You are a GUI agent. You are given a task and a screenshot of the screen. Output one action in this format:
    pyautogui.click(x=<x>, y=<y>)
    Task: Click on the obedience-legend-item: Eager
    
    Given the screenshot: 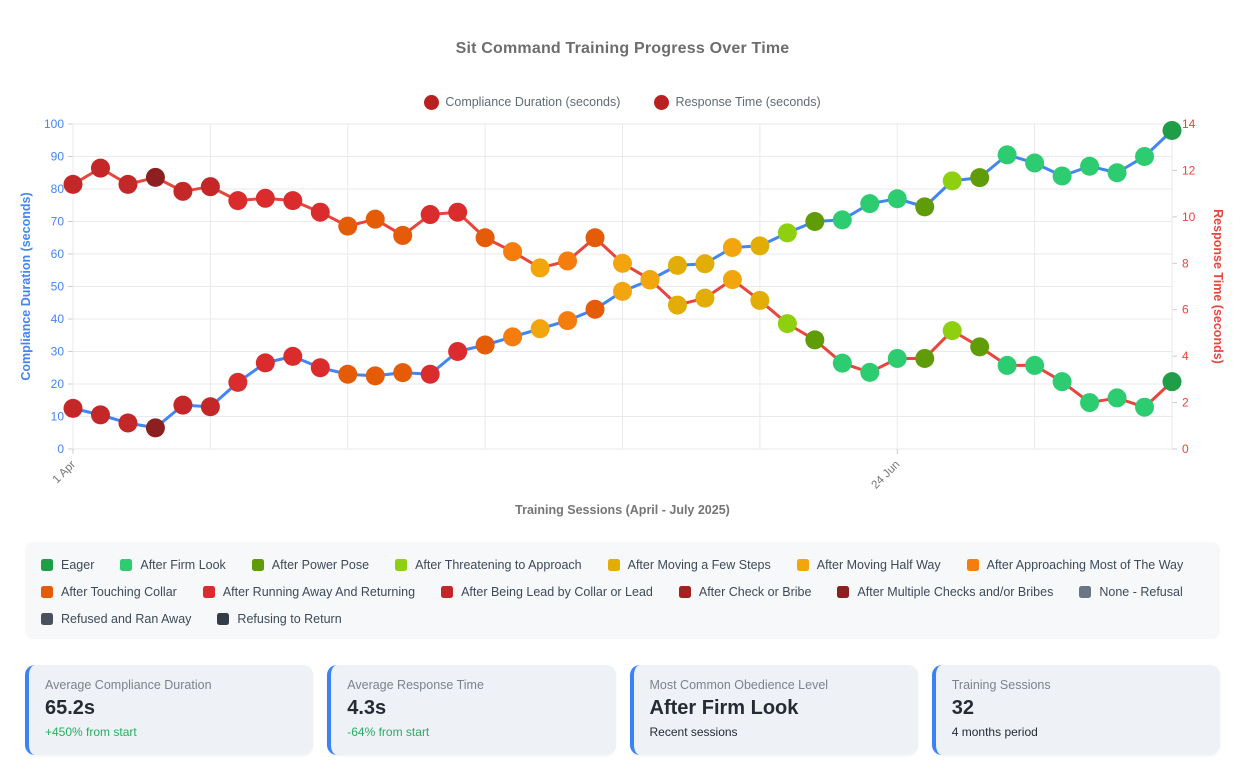 What is the action you would take?
    pyautogui.click(x=67, y=565)
    